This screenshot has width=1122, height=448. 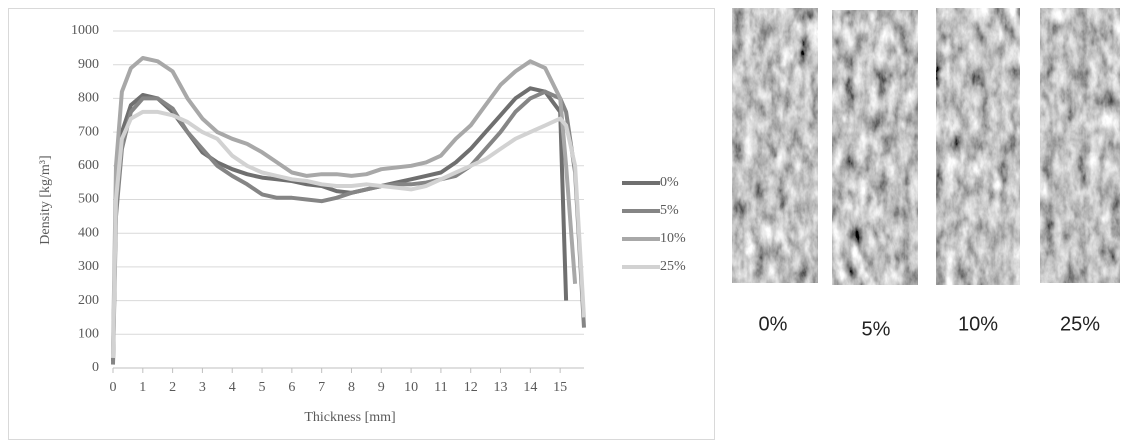 What do you see at coordinates (45, 199) in the screenshot?
I see `y-axis-title: Density [kg/m³]` at bounding box center [45, 199].